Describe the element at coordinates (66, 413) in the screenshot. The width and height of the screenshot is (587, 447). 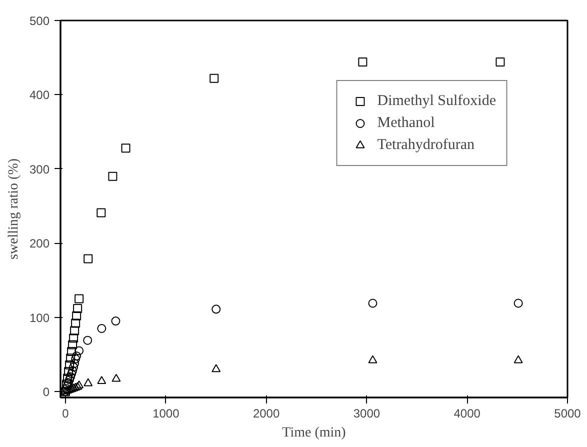
I see `x-tick-label: 0` at that location.